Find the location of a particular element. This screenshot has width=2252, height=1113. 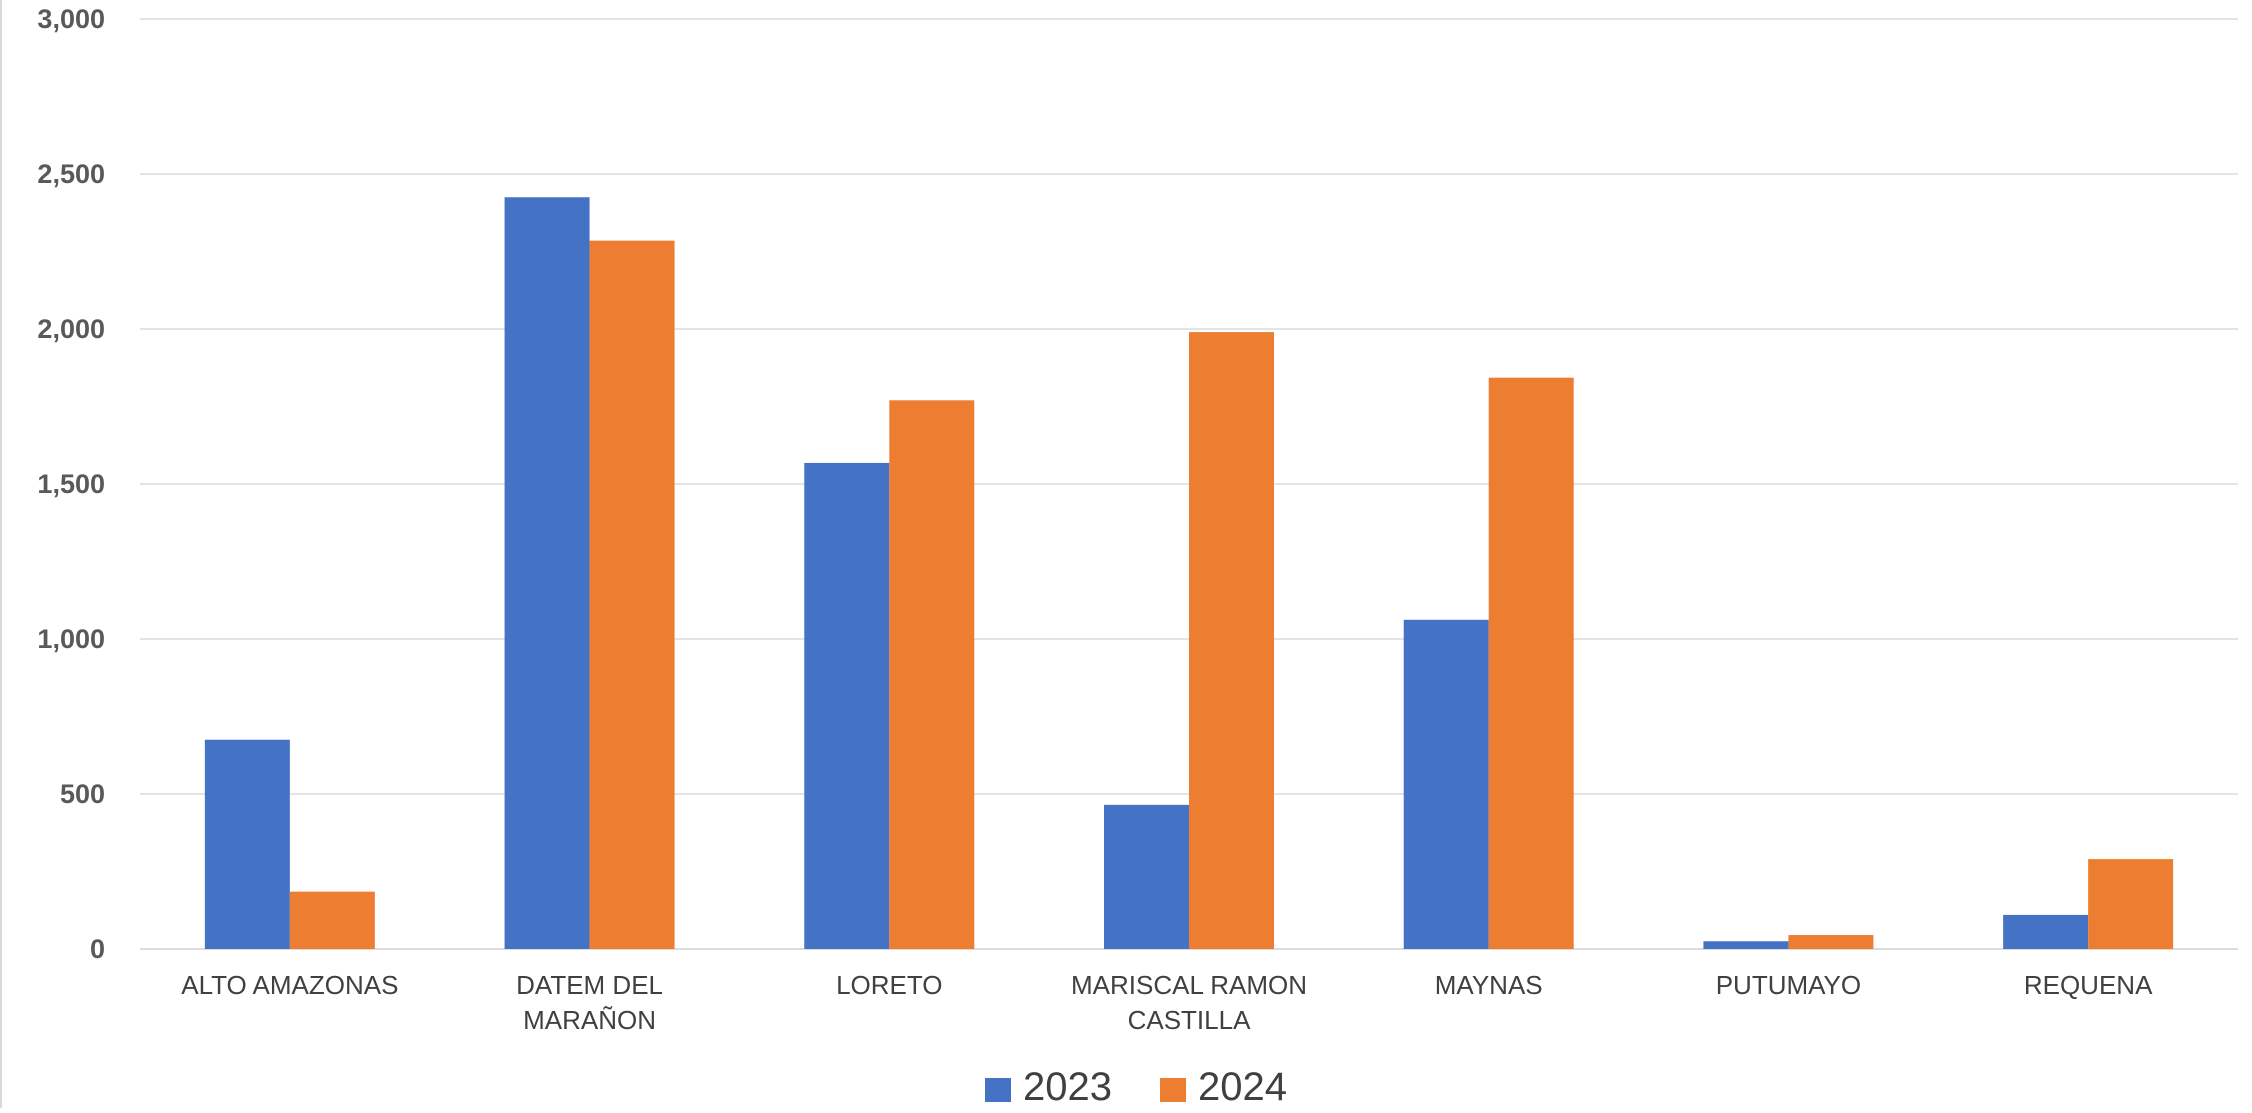

y-tick-label: 1,000 is located at coordinates (71, 639).